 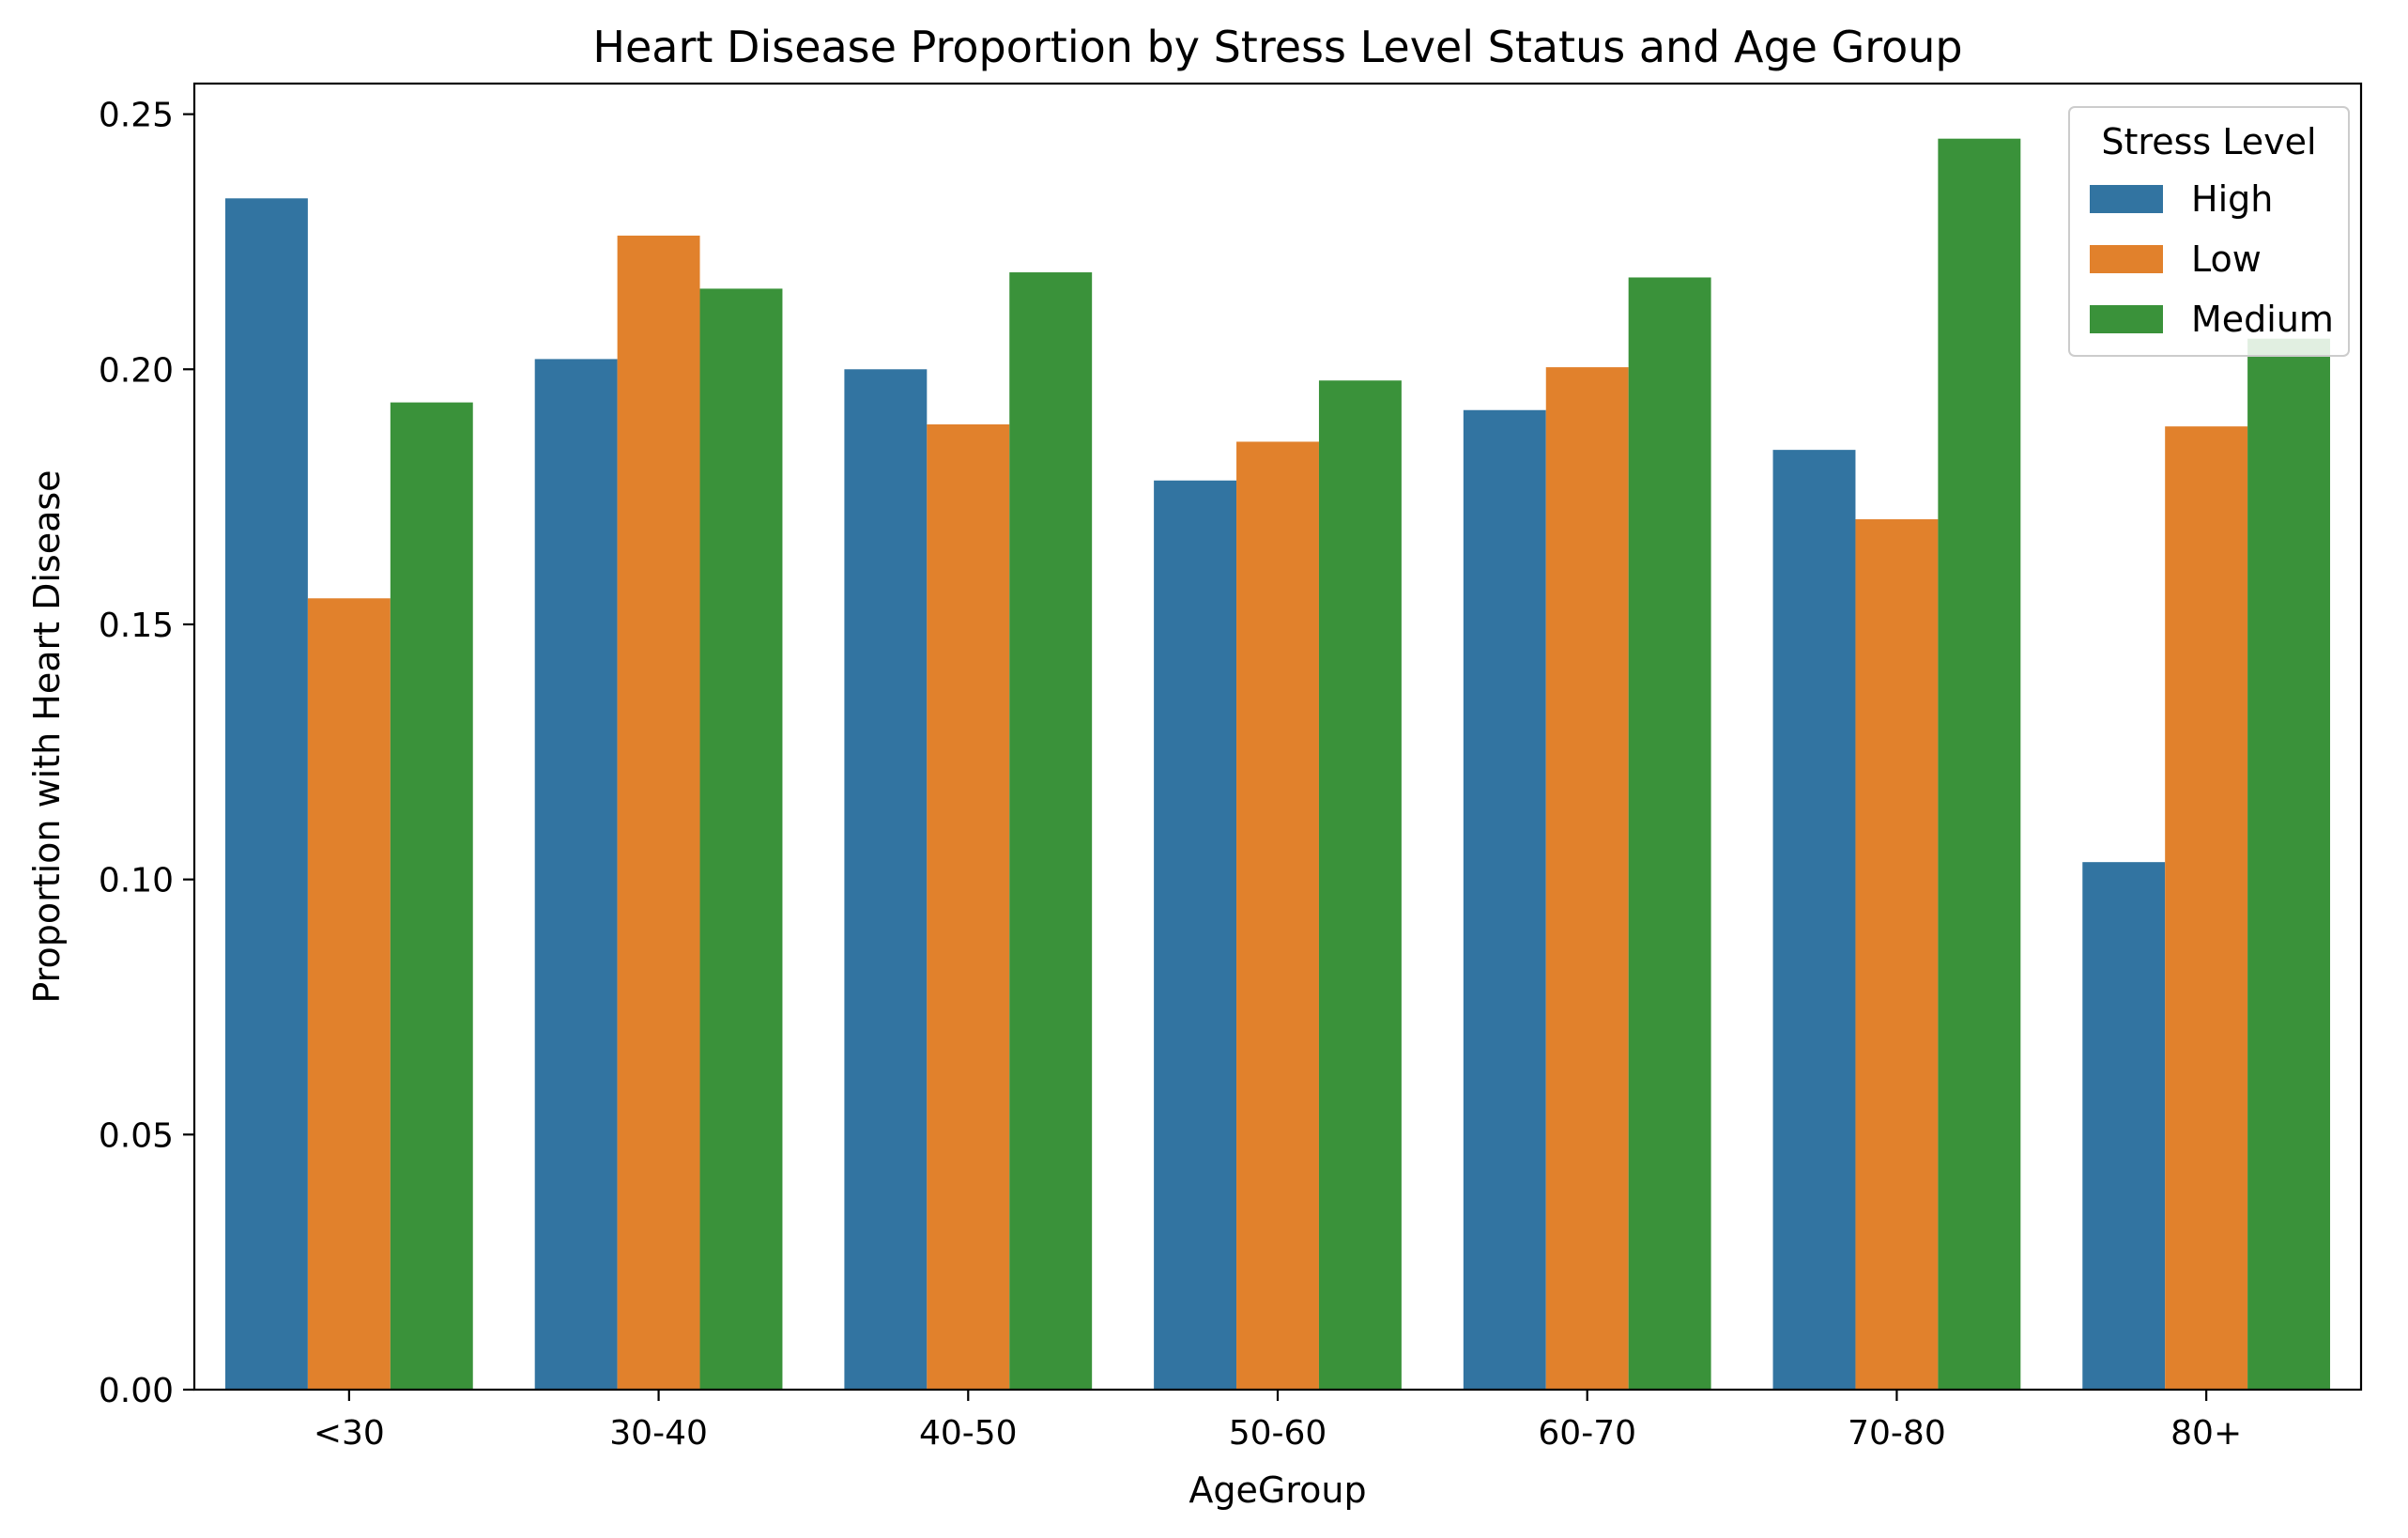 I want to click on x-tick-label: 60-70, so click(x=1587, y=1433).